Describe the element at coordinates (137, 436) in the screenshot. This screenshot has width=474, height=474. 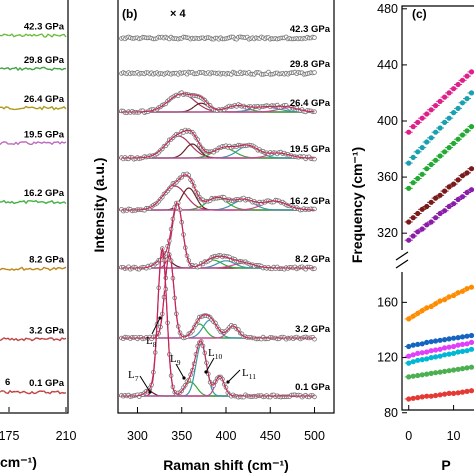
I see `panel-b-x-tick-label: 300` at that location.